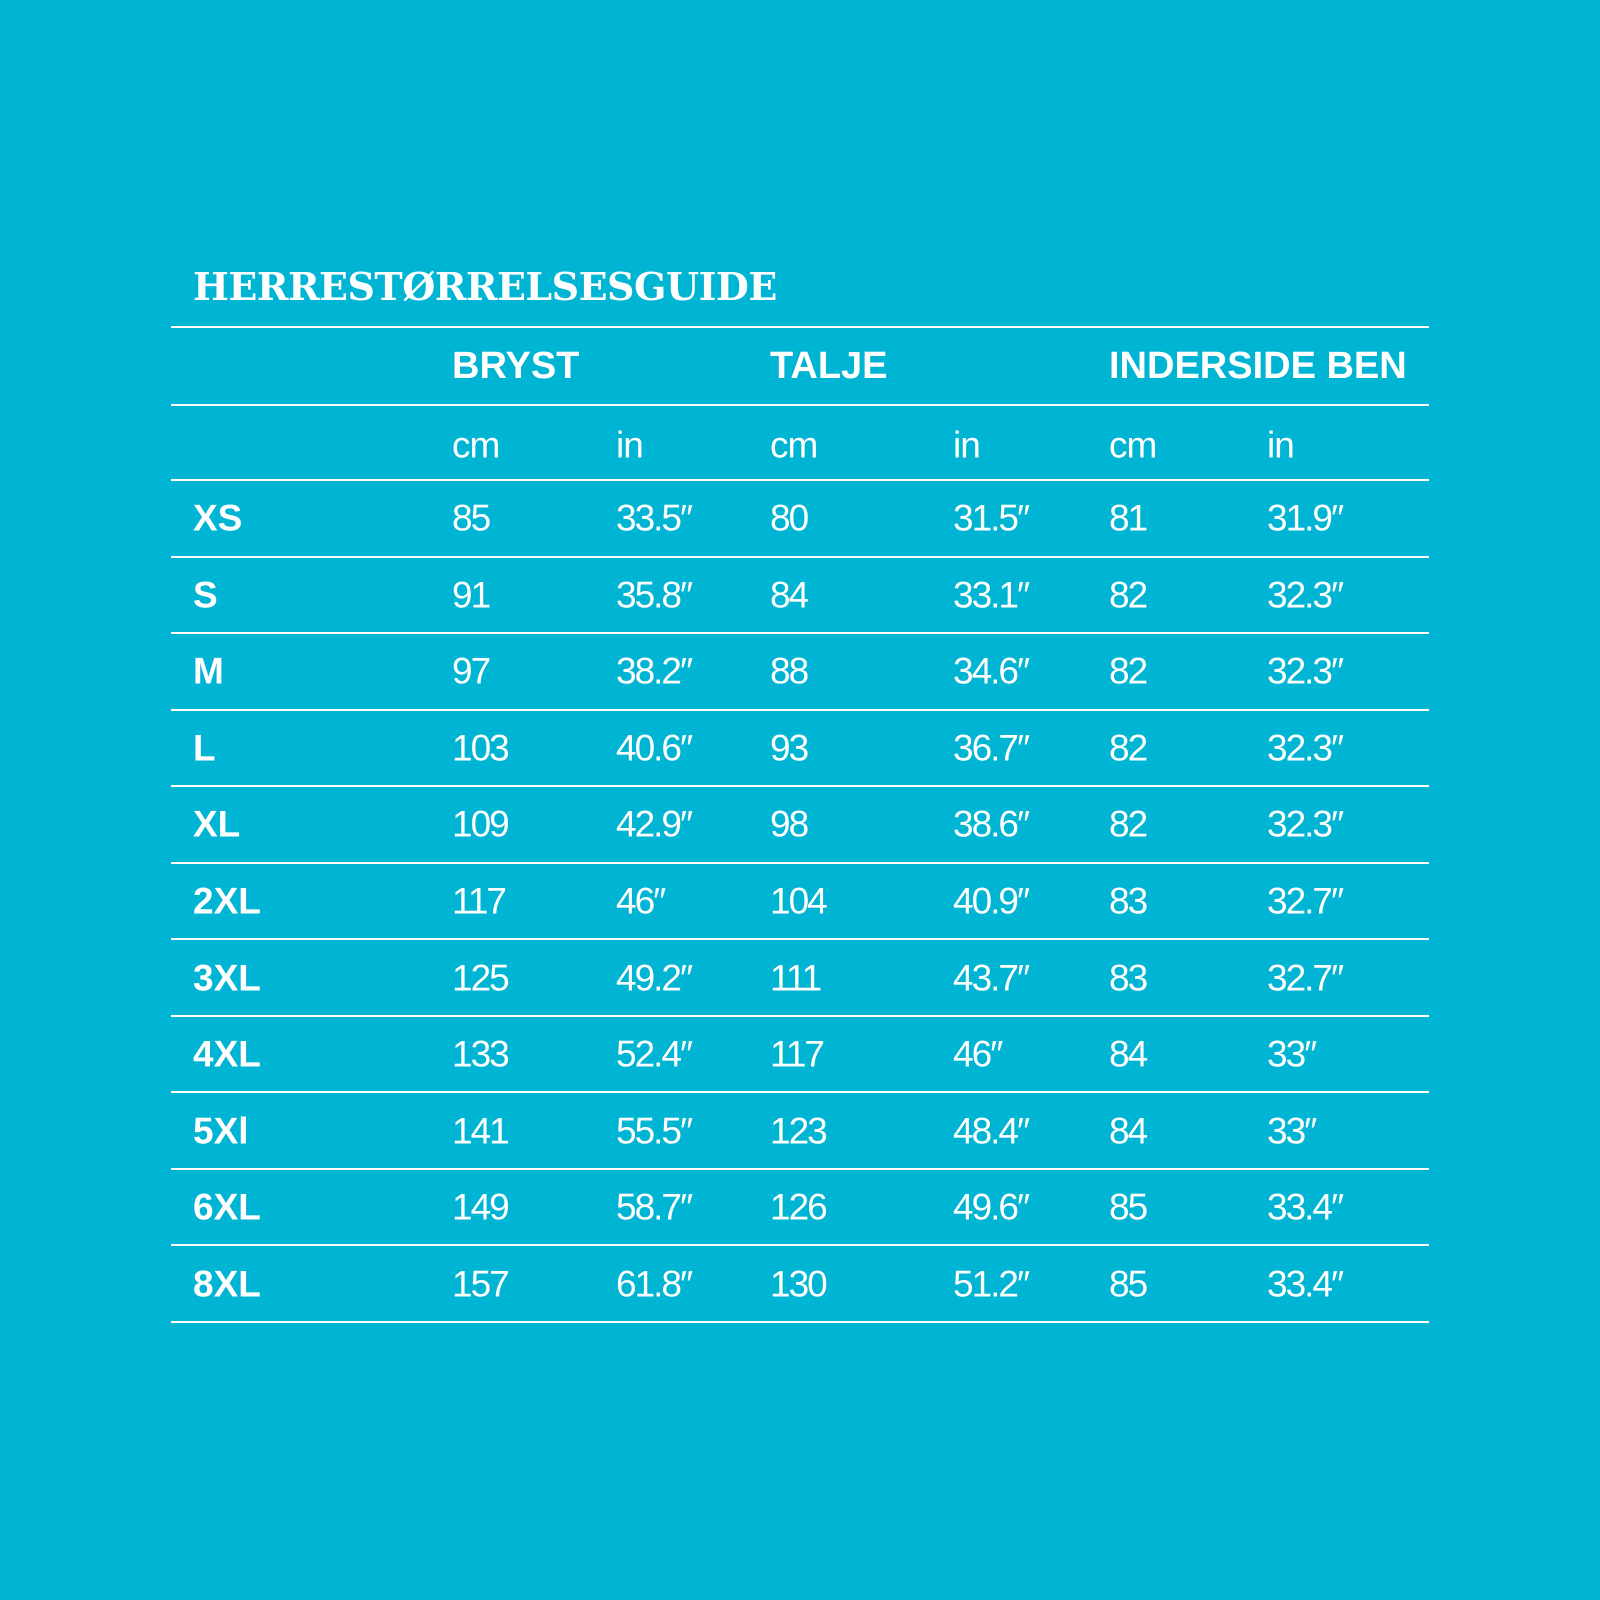 This screenshot has width=1600, height=1600. What do you see at coordinates (654, 518) in the screenshot?
I see `cell-value: 33.5″` at bounding box center [654, 518].